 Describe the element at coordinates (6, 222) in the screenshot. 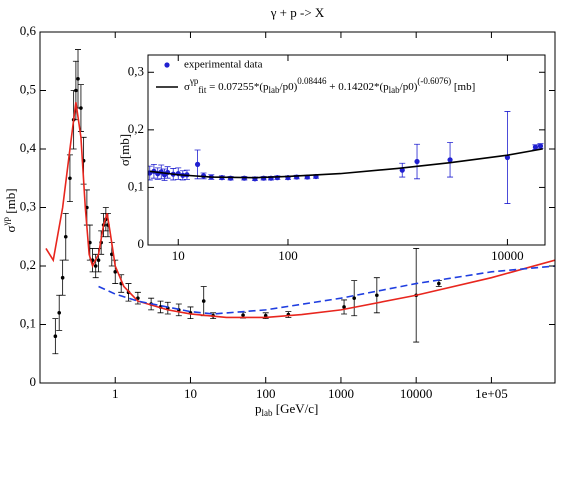

I see `y-axis-label-part: γp` at that location.